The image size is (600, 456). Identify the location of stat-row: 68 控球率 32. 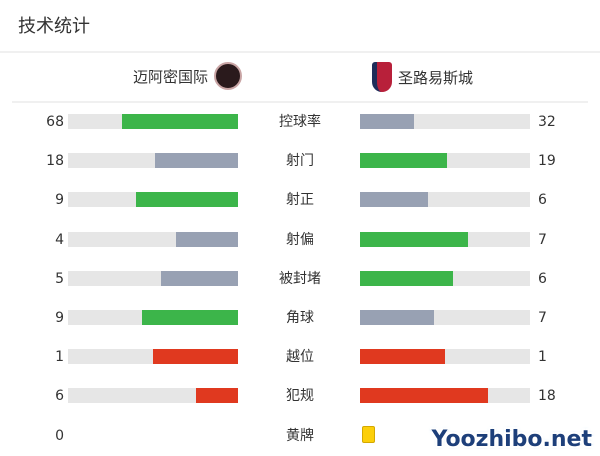
(300, 122).